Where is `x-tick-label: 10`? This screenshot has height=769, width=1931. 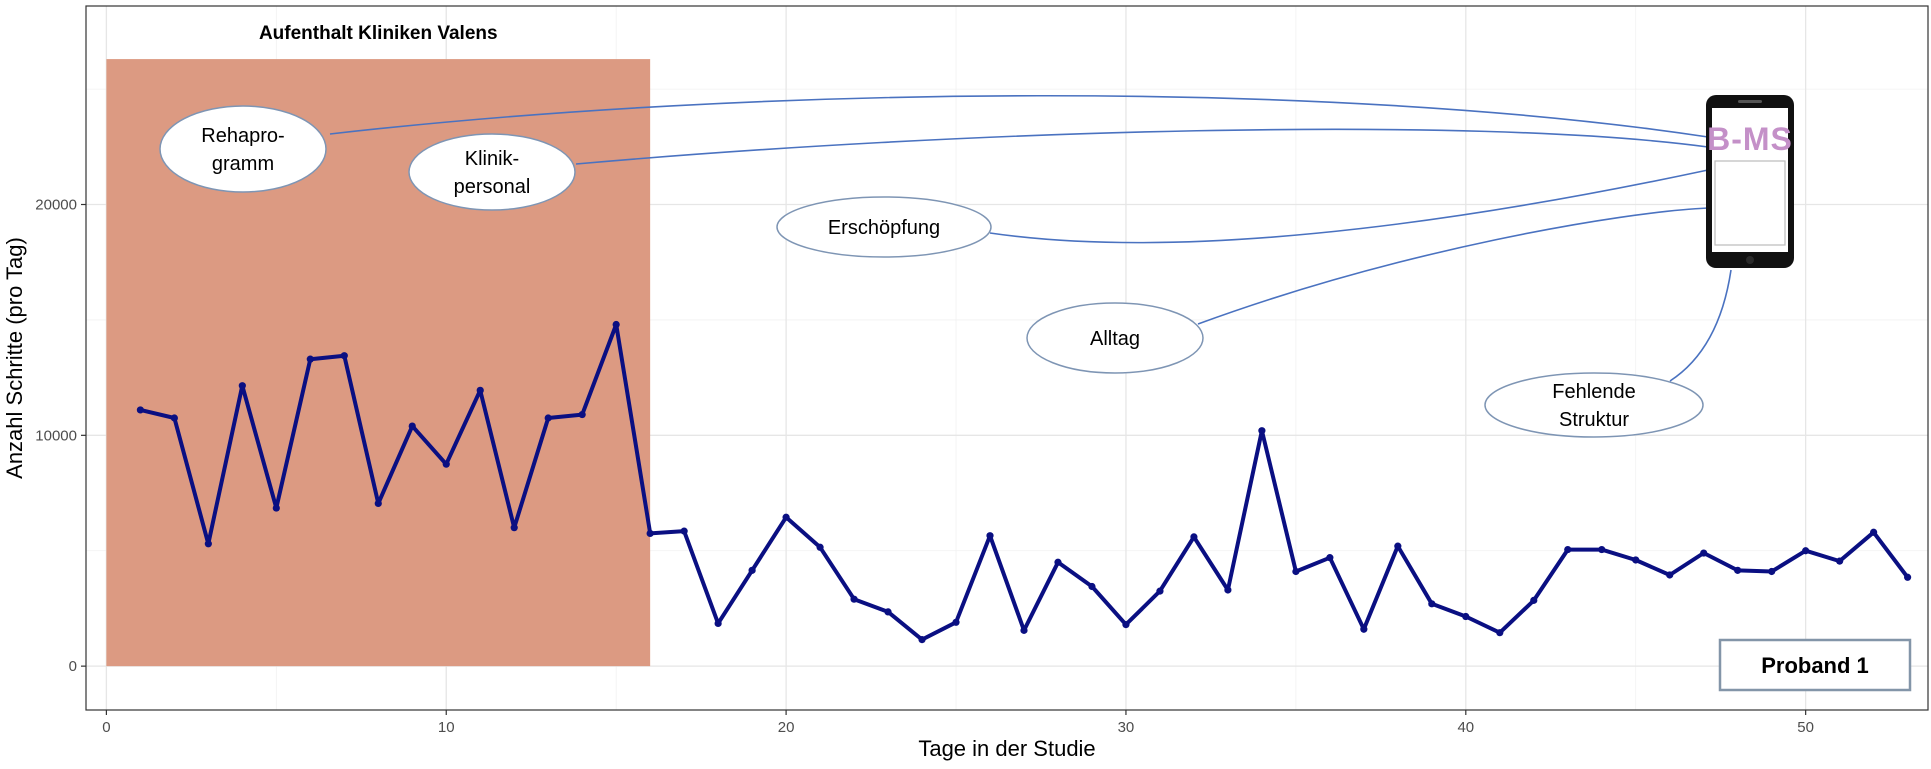 x-tick-label: 10 is located at coordinates (446, 727).